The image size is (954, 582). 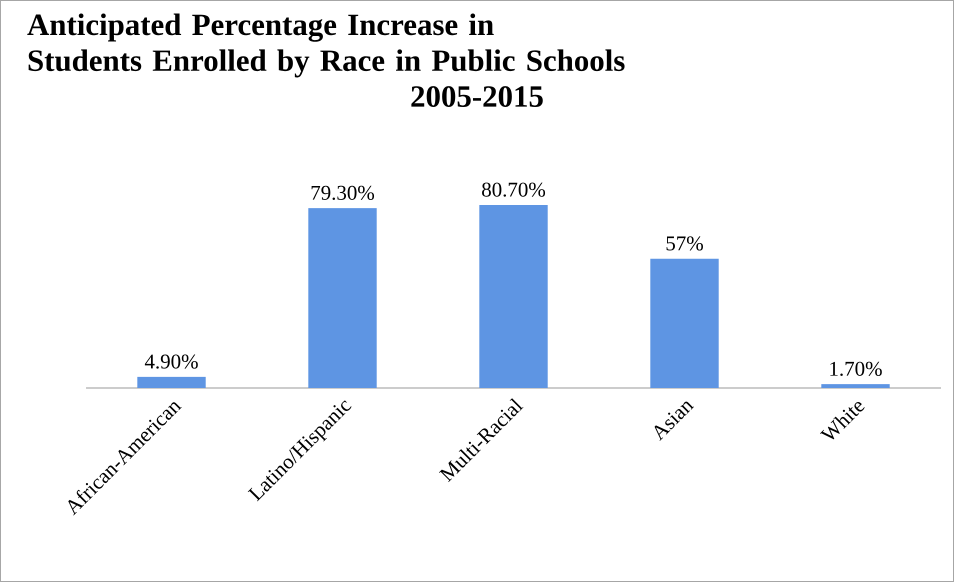 I want to click on data-label: 80.70%, so click(x=514, y=189).